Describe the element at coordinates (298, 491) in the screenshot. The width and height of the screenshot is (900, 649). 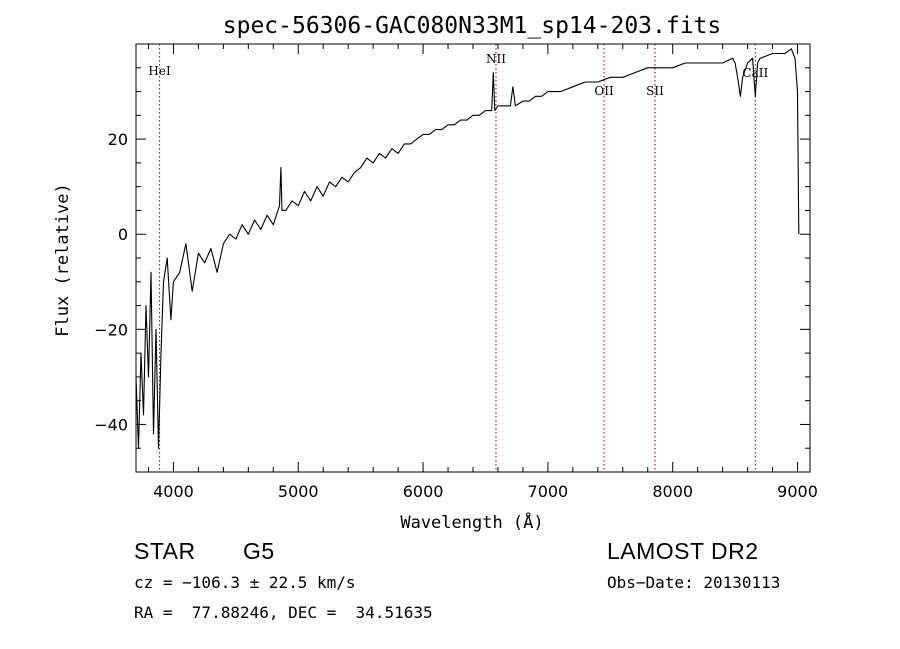
I see `x-tick-label: 5000` at that location.